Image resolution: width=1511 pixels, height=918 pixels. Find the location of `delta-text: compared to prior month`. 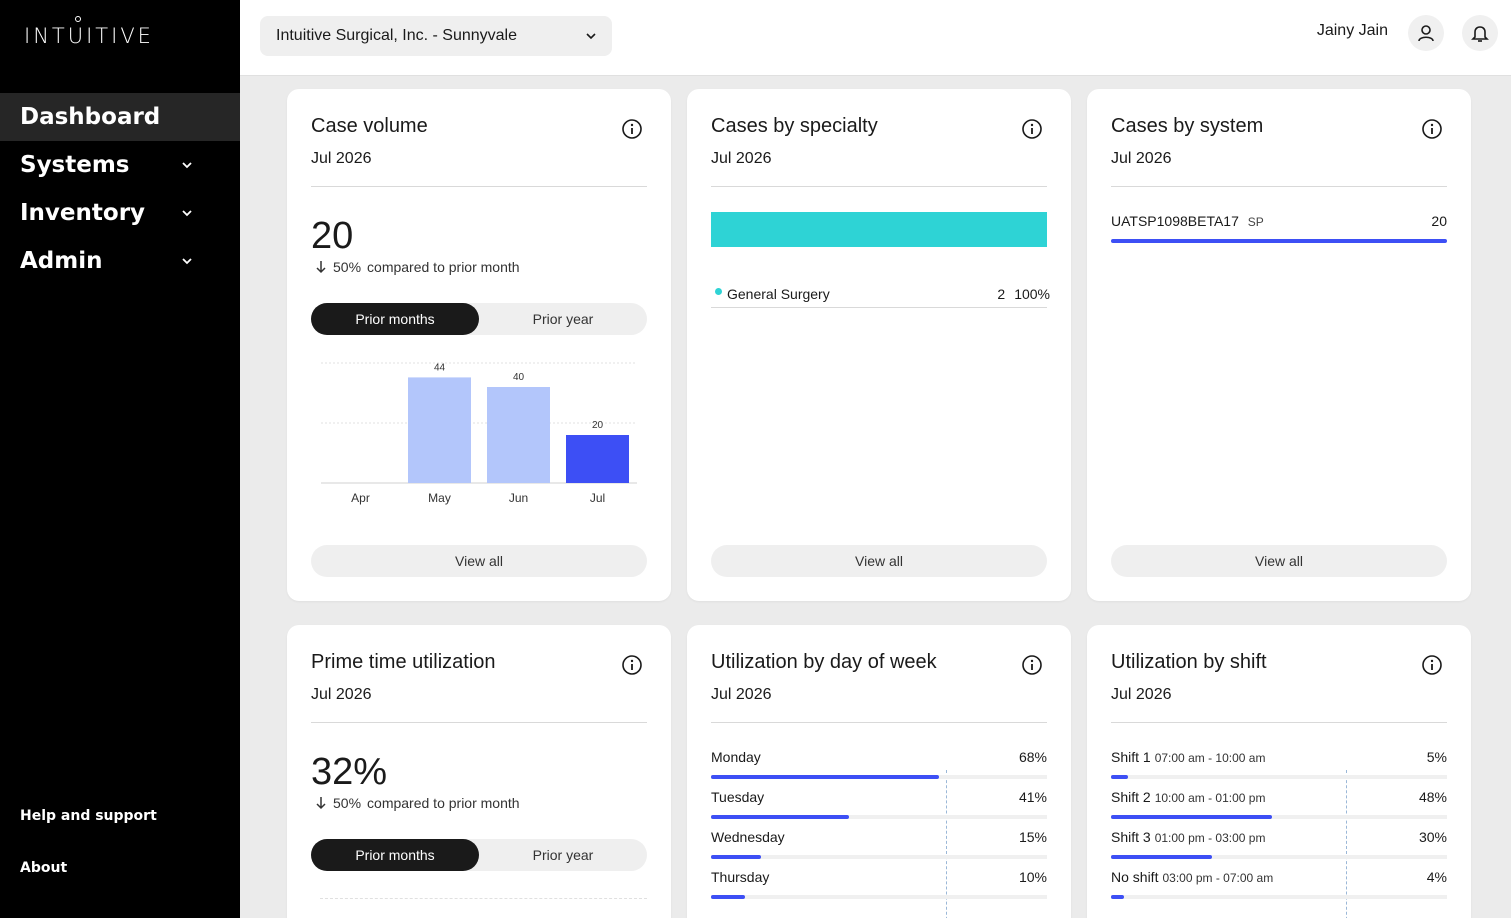

delta-text: compared to prior month is located at coordinates (443, 267).